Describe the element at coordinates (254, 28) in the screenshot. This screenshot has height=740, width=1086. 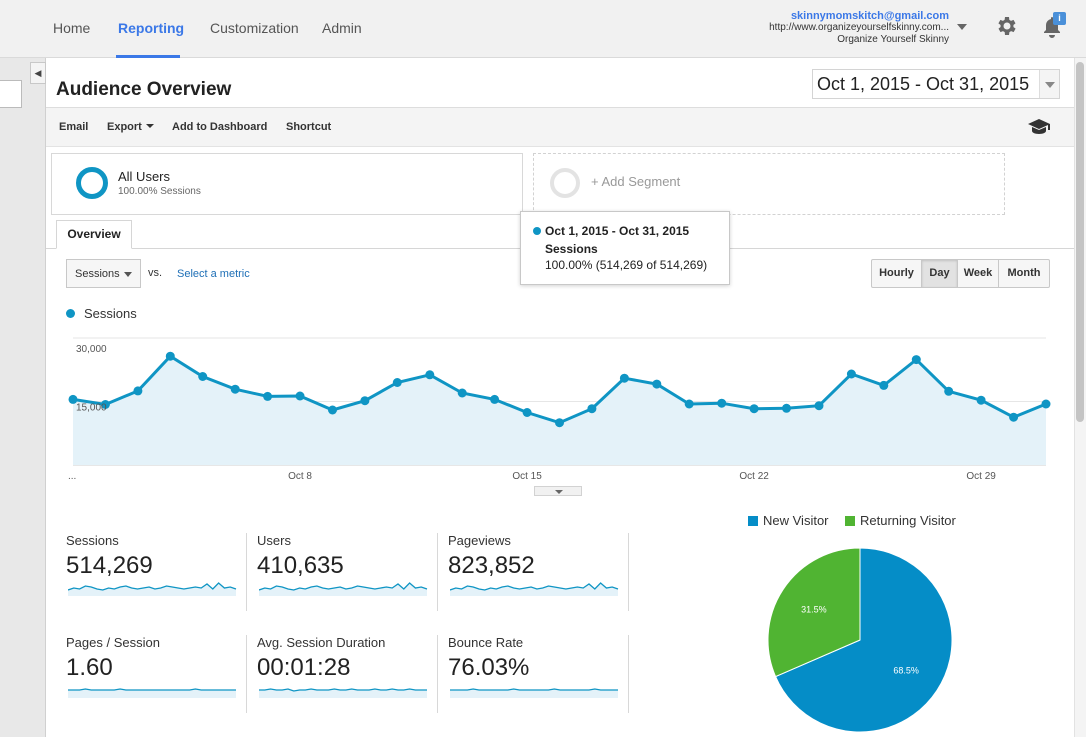
I see `nav-tab-customization: Customization` at that location.